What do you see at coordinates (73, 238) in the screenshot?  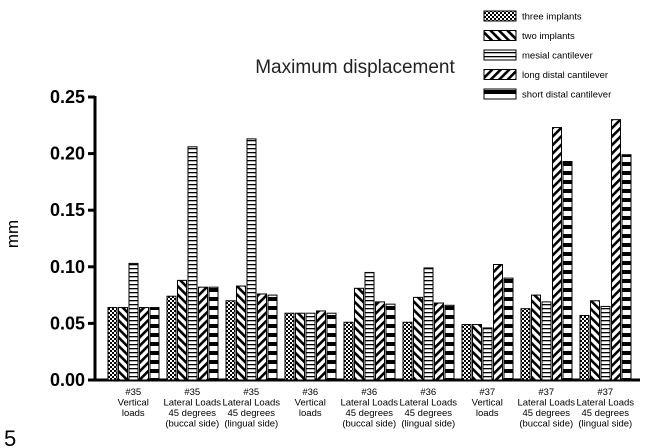 I see `y-axis: 0.00 0.05 0.10 0.15 0.20 0.25` at bounding box center [73, 238].